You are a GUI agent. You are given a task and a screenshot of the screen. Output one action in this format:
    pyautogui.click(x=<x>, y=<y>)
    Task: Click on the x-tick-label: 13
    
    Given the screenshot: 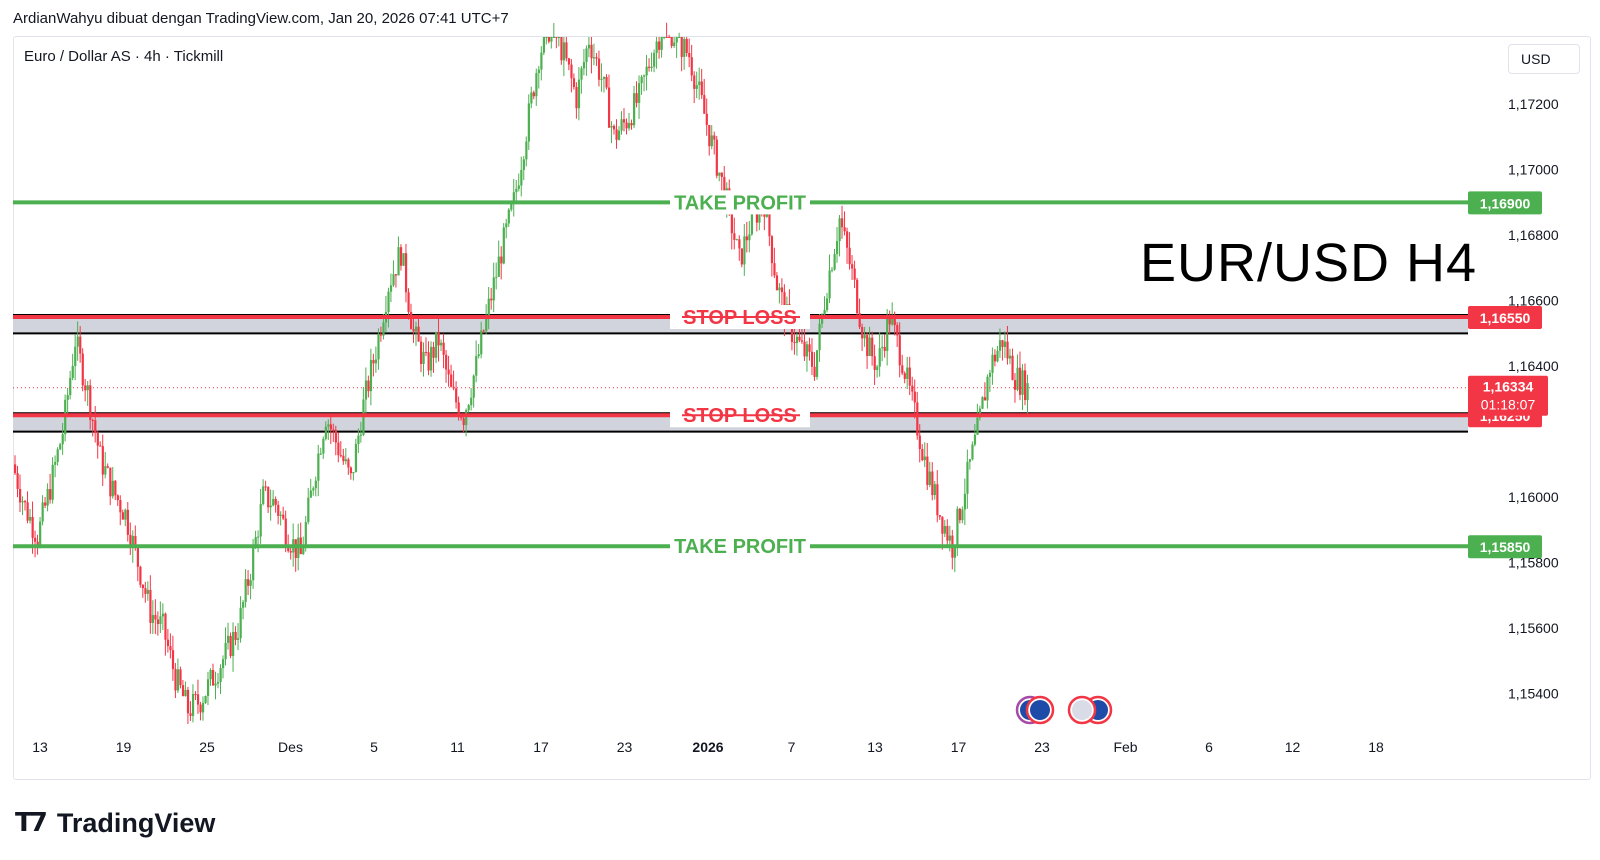 What is the action you would take?
    pyautogui.click(x=875, y=747)
    